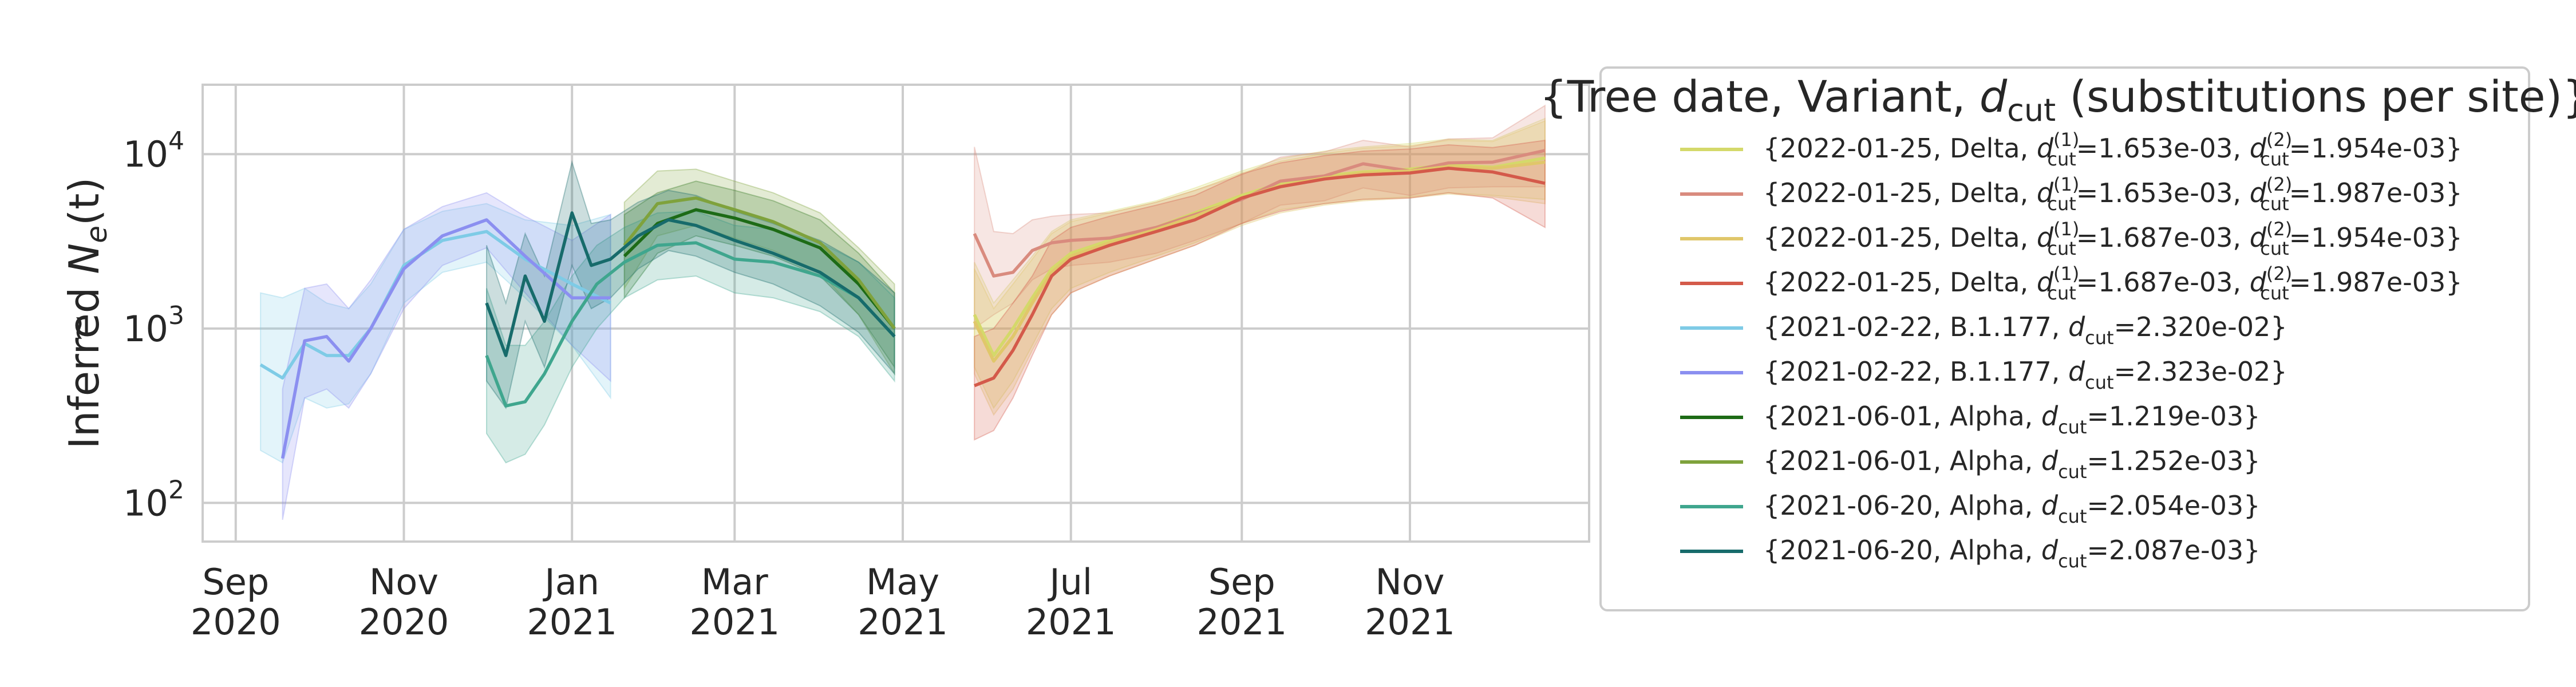 This screenshot has height=687, width=2576. Describe the element at coordinates (84, 202) in the screenshot. I see `y-axis-label-suffix: (t)` at that location.